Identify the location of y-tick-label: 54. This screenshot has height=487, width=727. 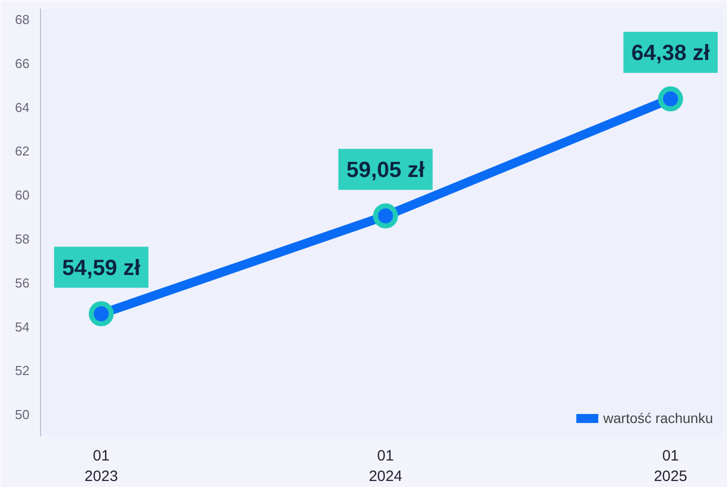
(22, 326).